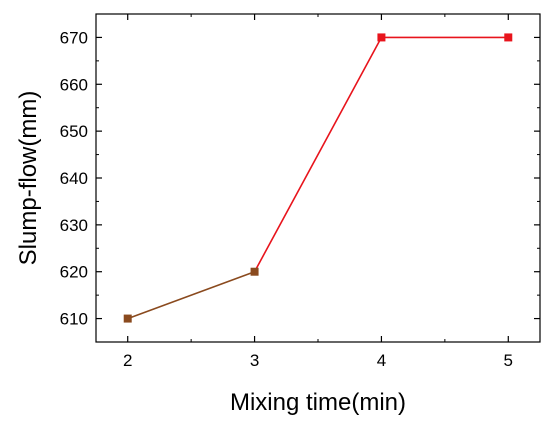 Image resolution: width=550 pixels, height=422 pixels. Describe the element at coordinates (74, 84) in the screenshot. I see `y-tick-label: 660` at that location.